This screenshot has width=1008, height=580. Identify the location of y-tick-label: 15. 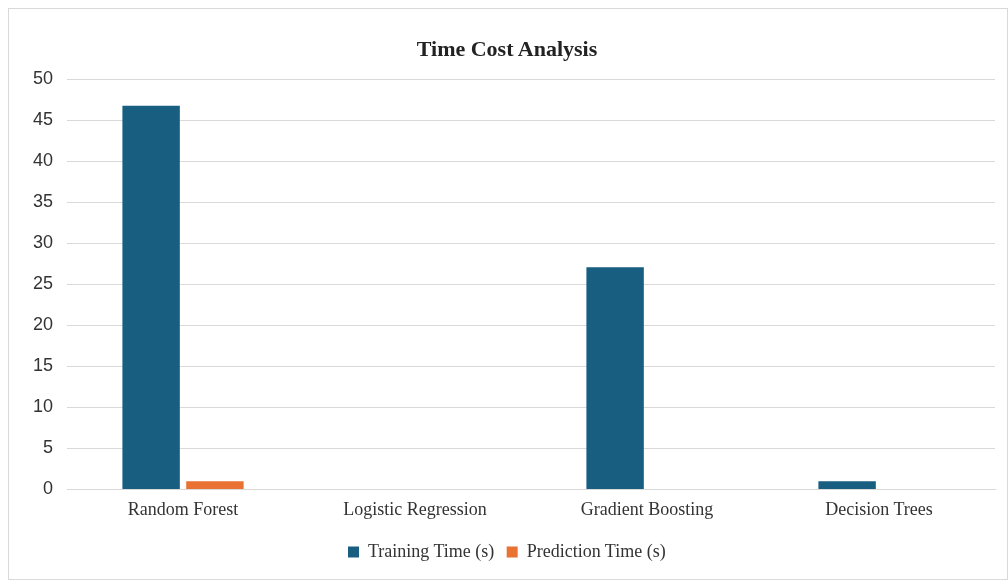
(43, 365).